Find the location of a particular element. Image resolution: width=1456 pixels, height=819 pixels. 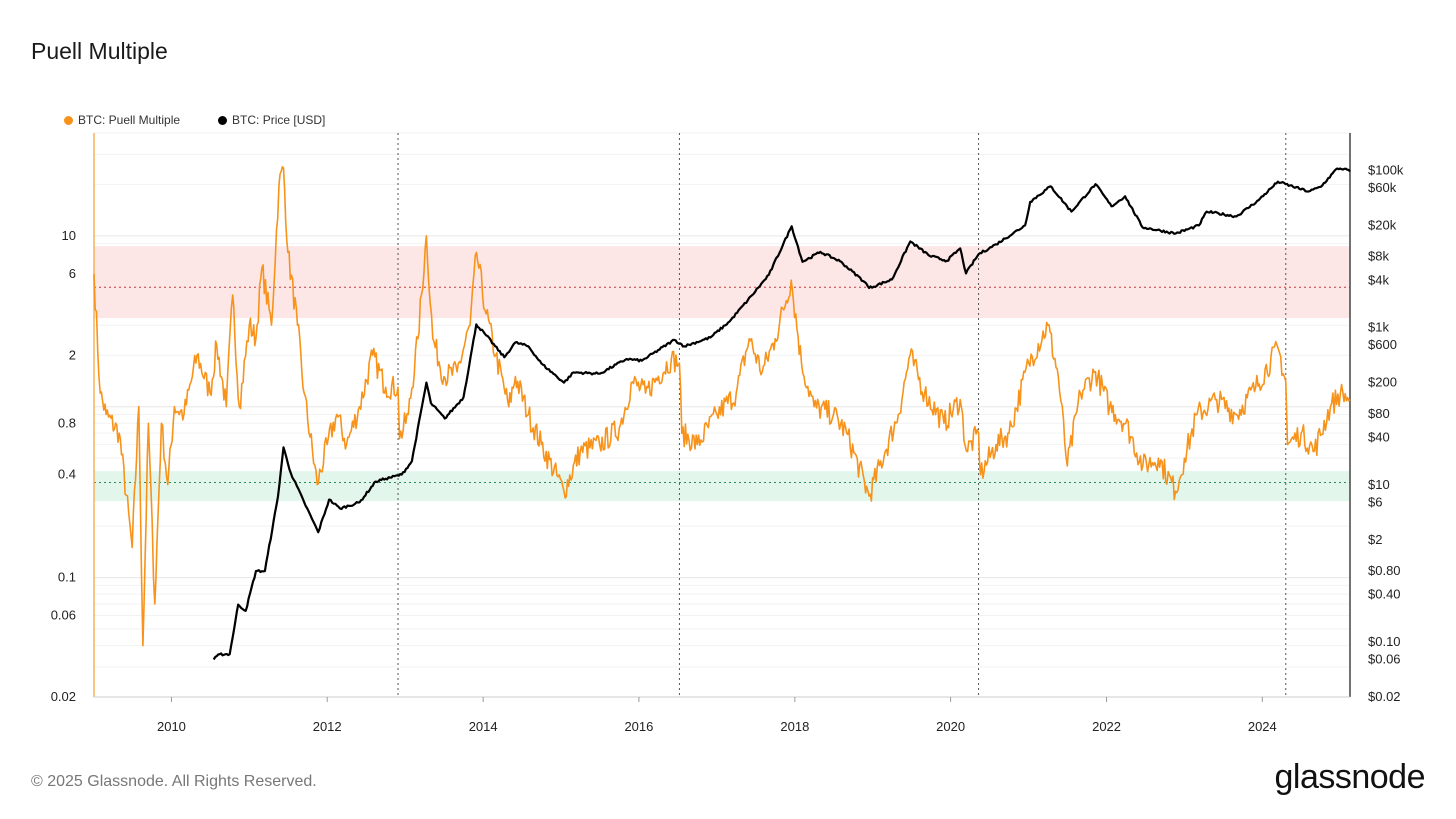

x-axis-tick-label: 2022 is located at coordinates (1106, 726).